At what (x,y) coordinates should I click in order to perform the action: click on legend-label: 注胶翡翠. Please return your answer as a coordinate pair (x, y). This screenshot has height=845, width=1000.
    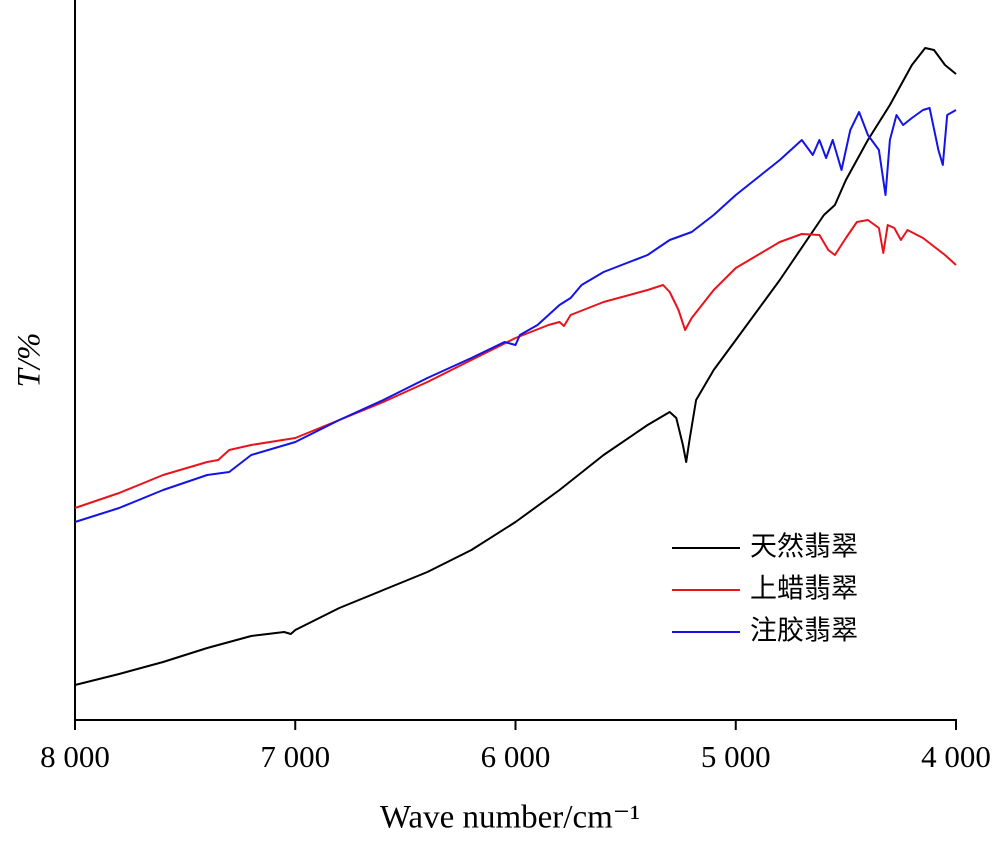
    Looking at the image, I should click on (804, 631).